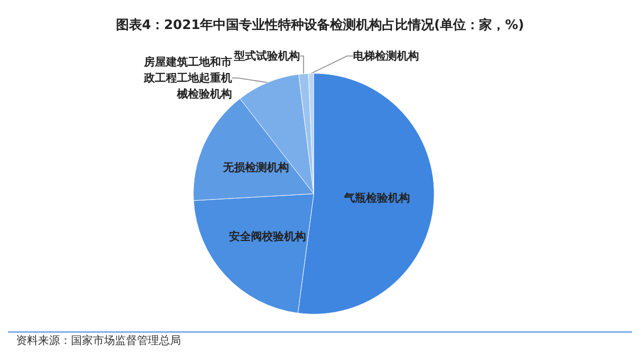 Image resolution: width=640 pixels, height=360 pixels. Describe the element at coordinates (98, 340) in the screenshot. I see `text: 资料来源：国家市场监督管理总局` at that location.